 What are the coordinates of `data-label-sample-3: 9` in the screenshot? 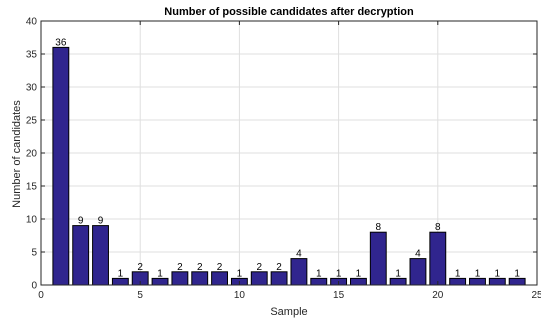 It's located at (101, 221).